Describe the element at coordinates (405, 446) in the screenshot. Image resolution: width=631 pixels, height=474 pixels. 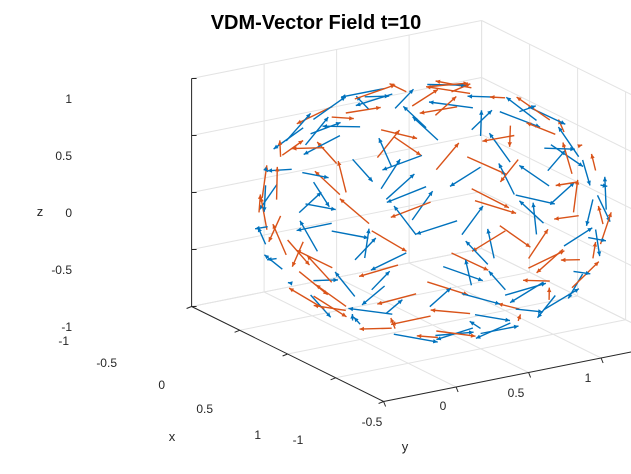
I see `y-axis-label: y` at that location.